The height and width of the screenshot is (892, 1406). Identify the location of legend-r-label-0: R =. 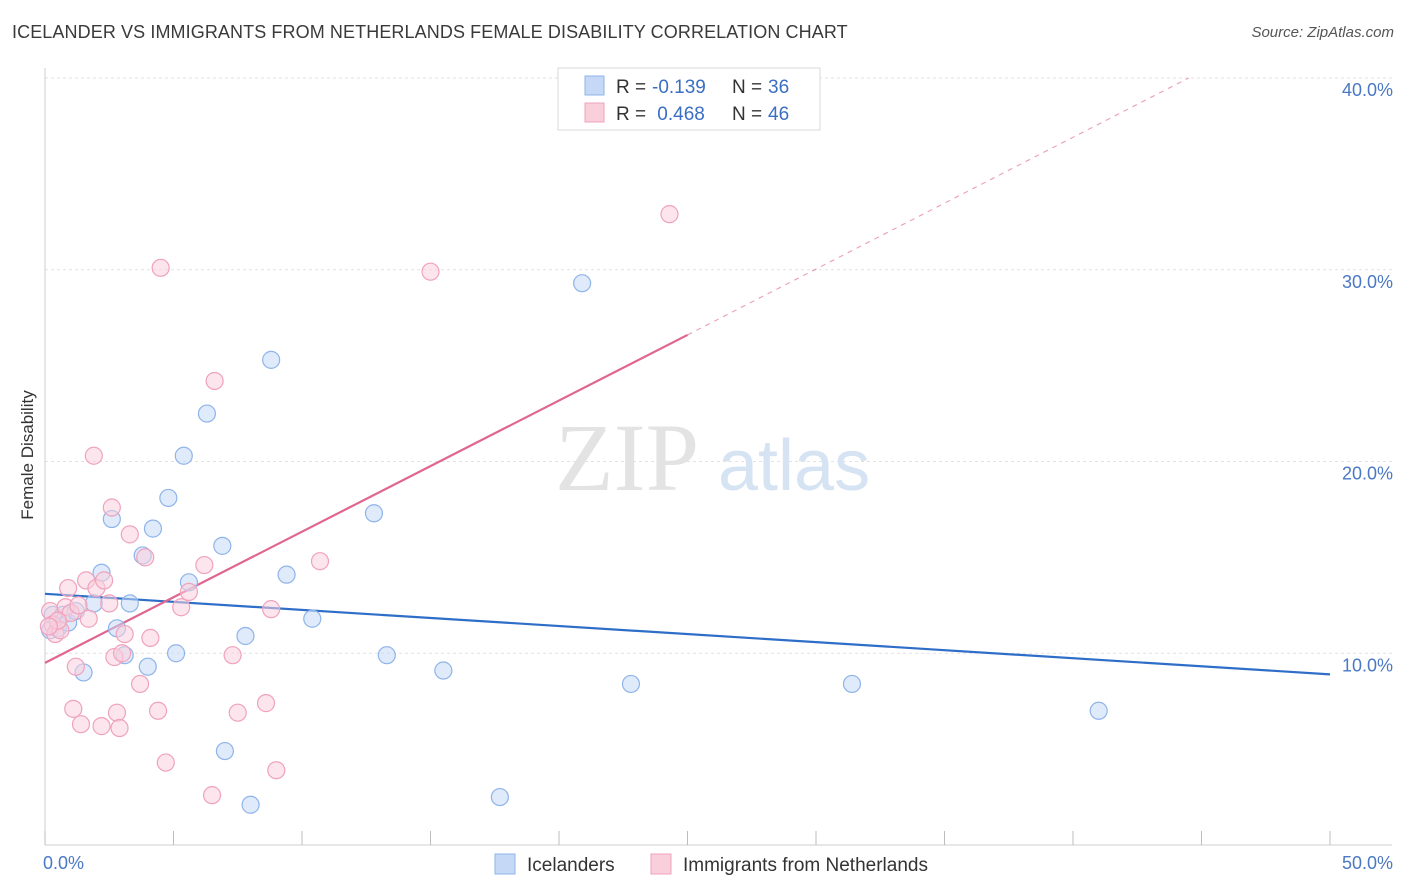
(631, 87).